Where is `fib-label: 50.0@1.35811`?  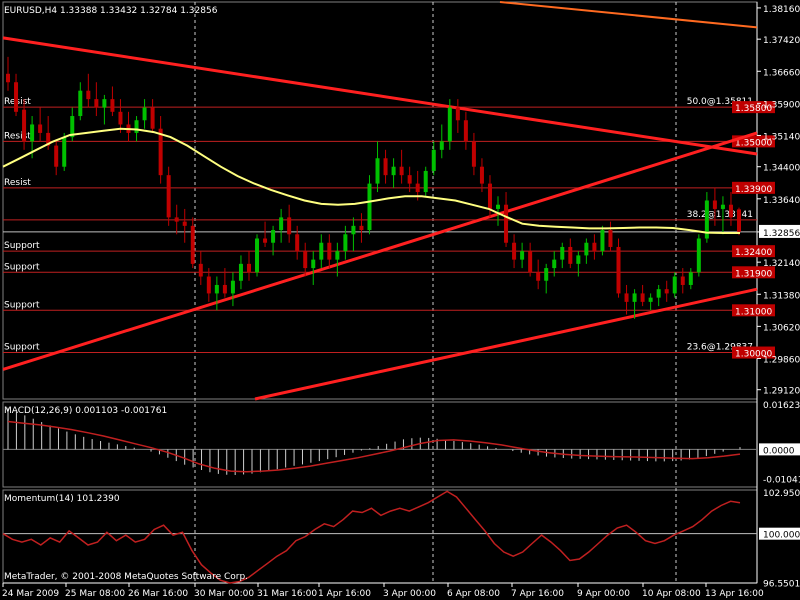 fib-label: 50.0@1.35811 is located at coordinates (720, 102).